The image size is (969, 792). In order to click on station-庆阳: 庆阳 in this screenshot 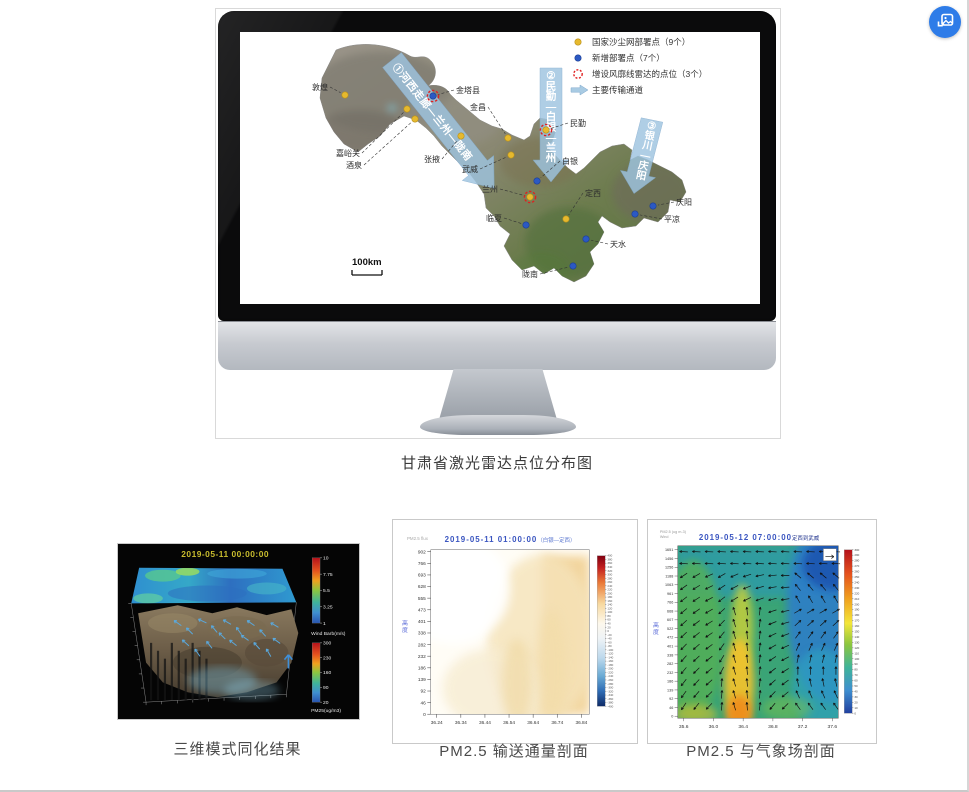, I will do `click(670, 203)`.